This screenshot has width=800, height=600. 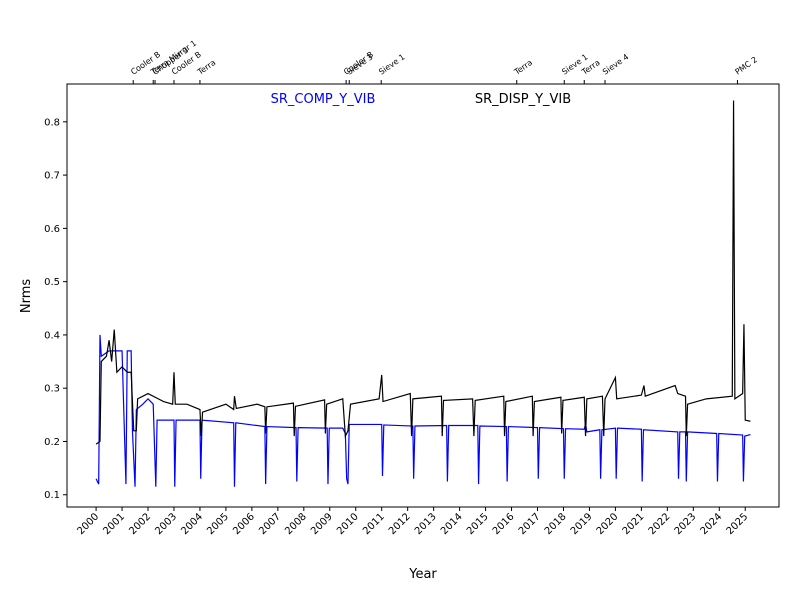 I want to click on y-tick-label: 0.2, so click(x=52, y=442).